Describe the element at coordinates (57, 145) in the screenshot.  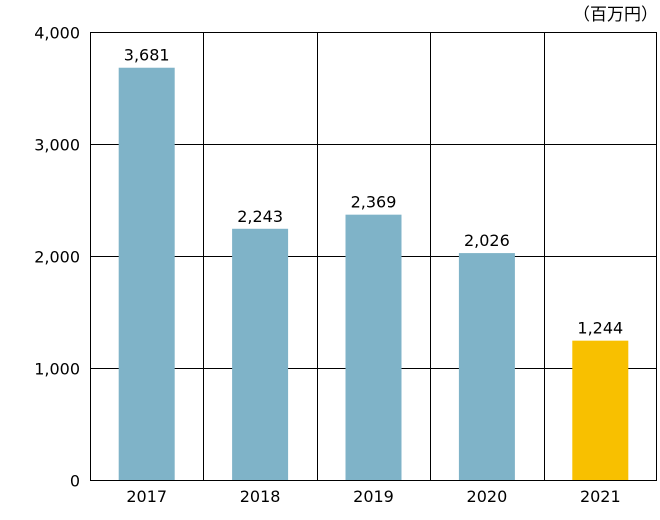
I see `y-tick-label: 3,000` at that location.